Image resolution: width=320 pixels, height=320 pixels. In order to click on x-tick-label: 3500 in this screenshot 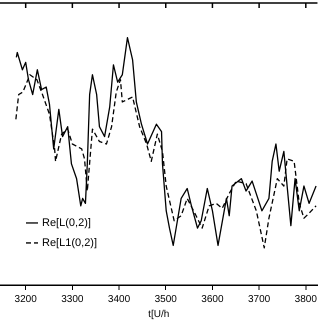, I will do `click(166, 299)`.